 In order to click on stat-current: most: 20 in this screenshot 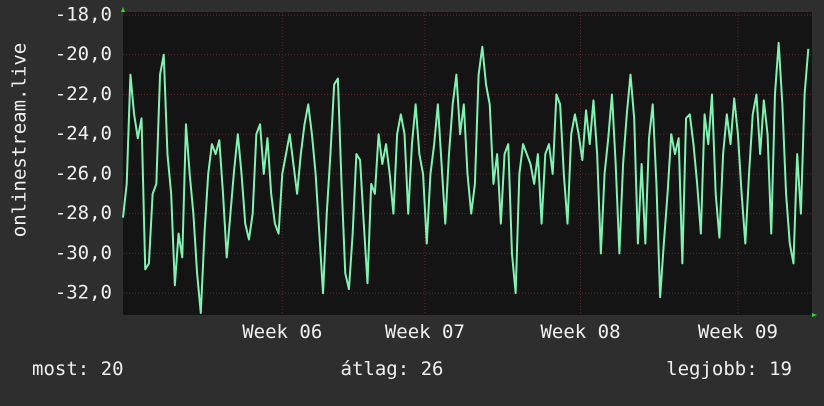, I will do `click(78, 369)`.